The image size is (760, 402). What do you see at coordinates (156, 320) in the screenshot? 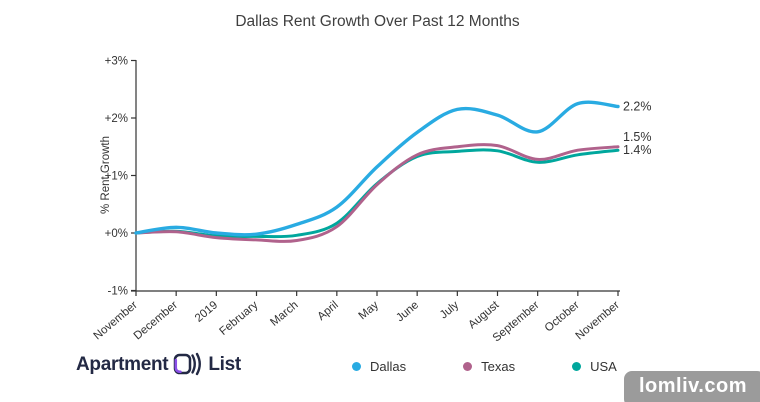
I see `x-tick-label: December` at bounding box center [156, 320].